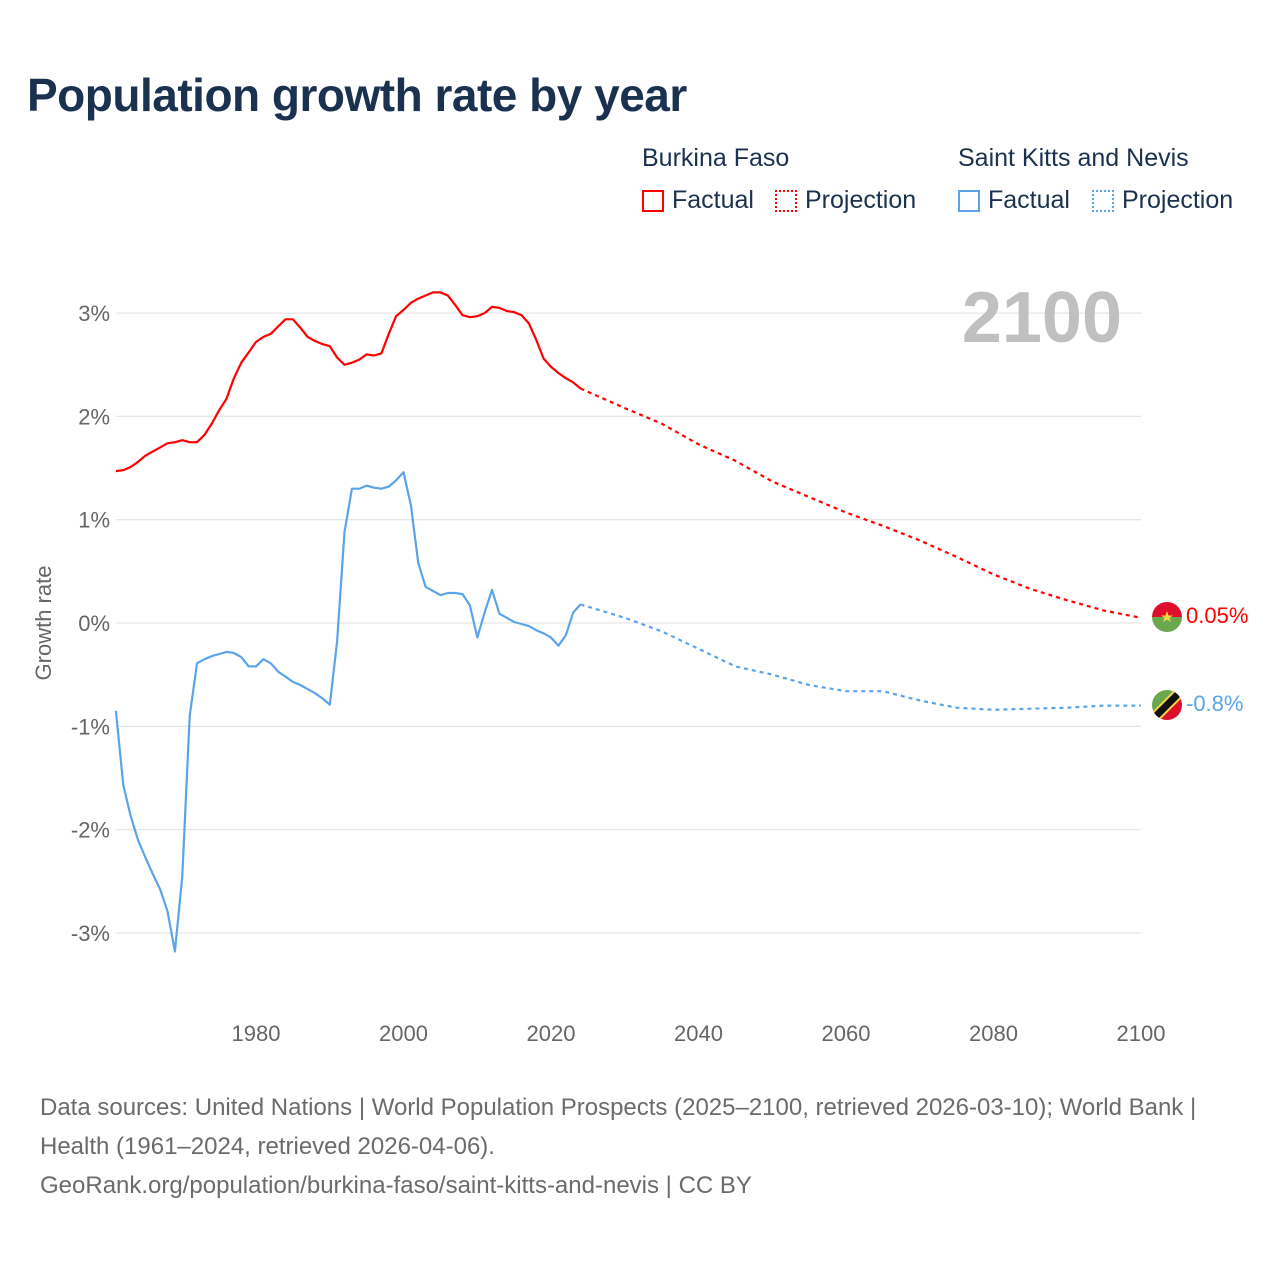  I want to click on x-tick-label: 2020, so click(551, 1033).